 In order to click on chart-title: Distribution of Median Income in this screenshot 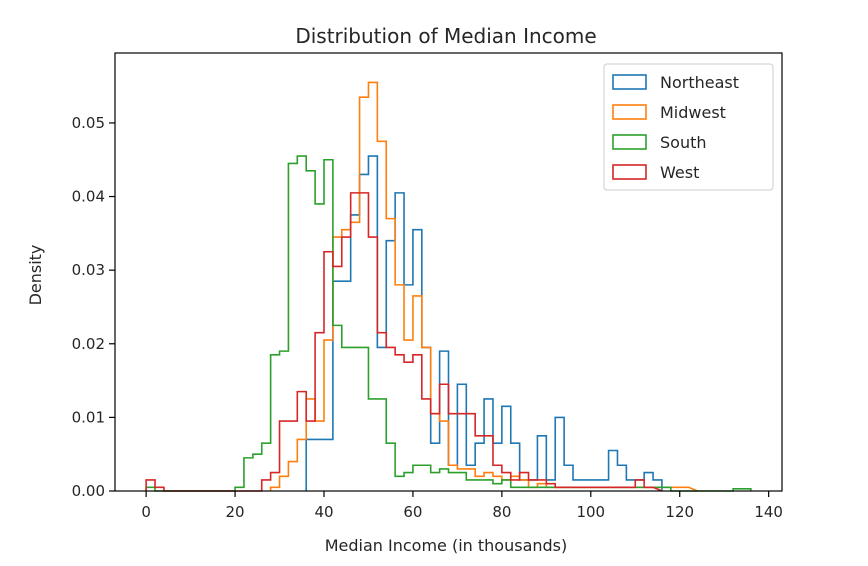, I will do `click(445, 36)`.